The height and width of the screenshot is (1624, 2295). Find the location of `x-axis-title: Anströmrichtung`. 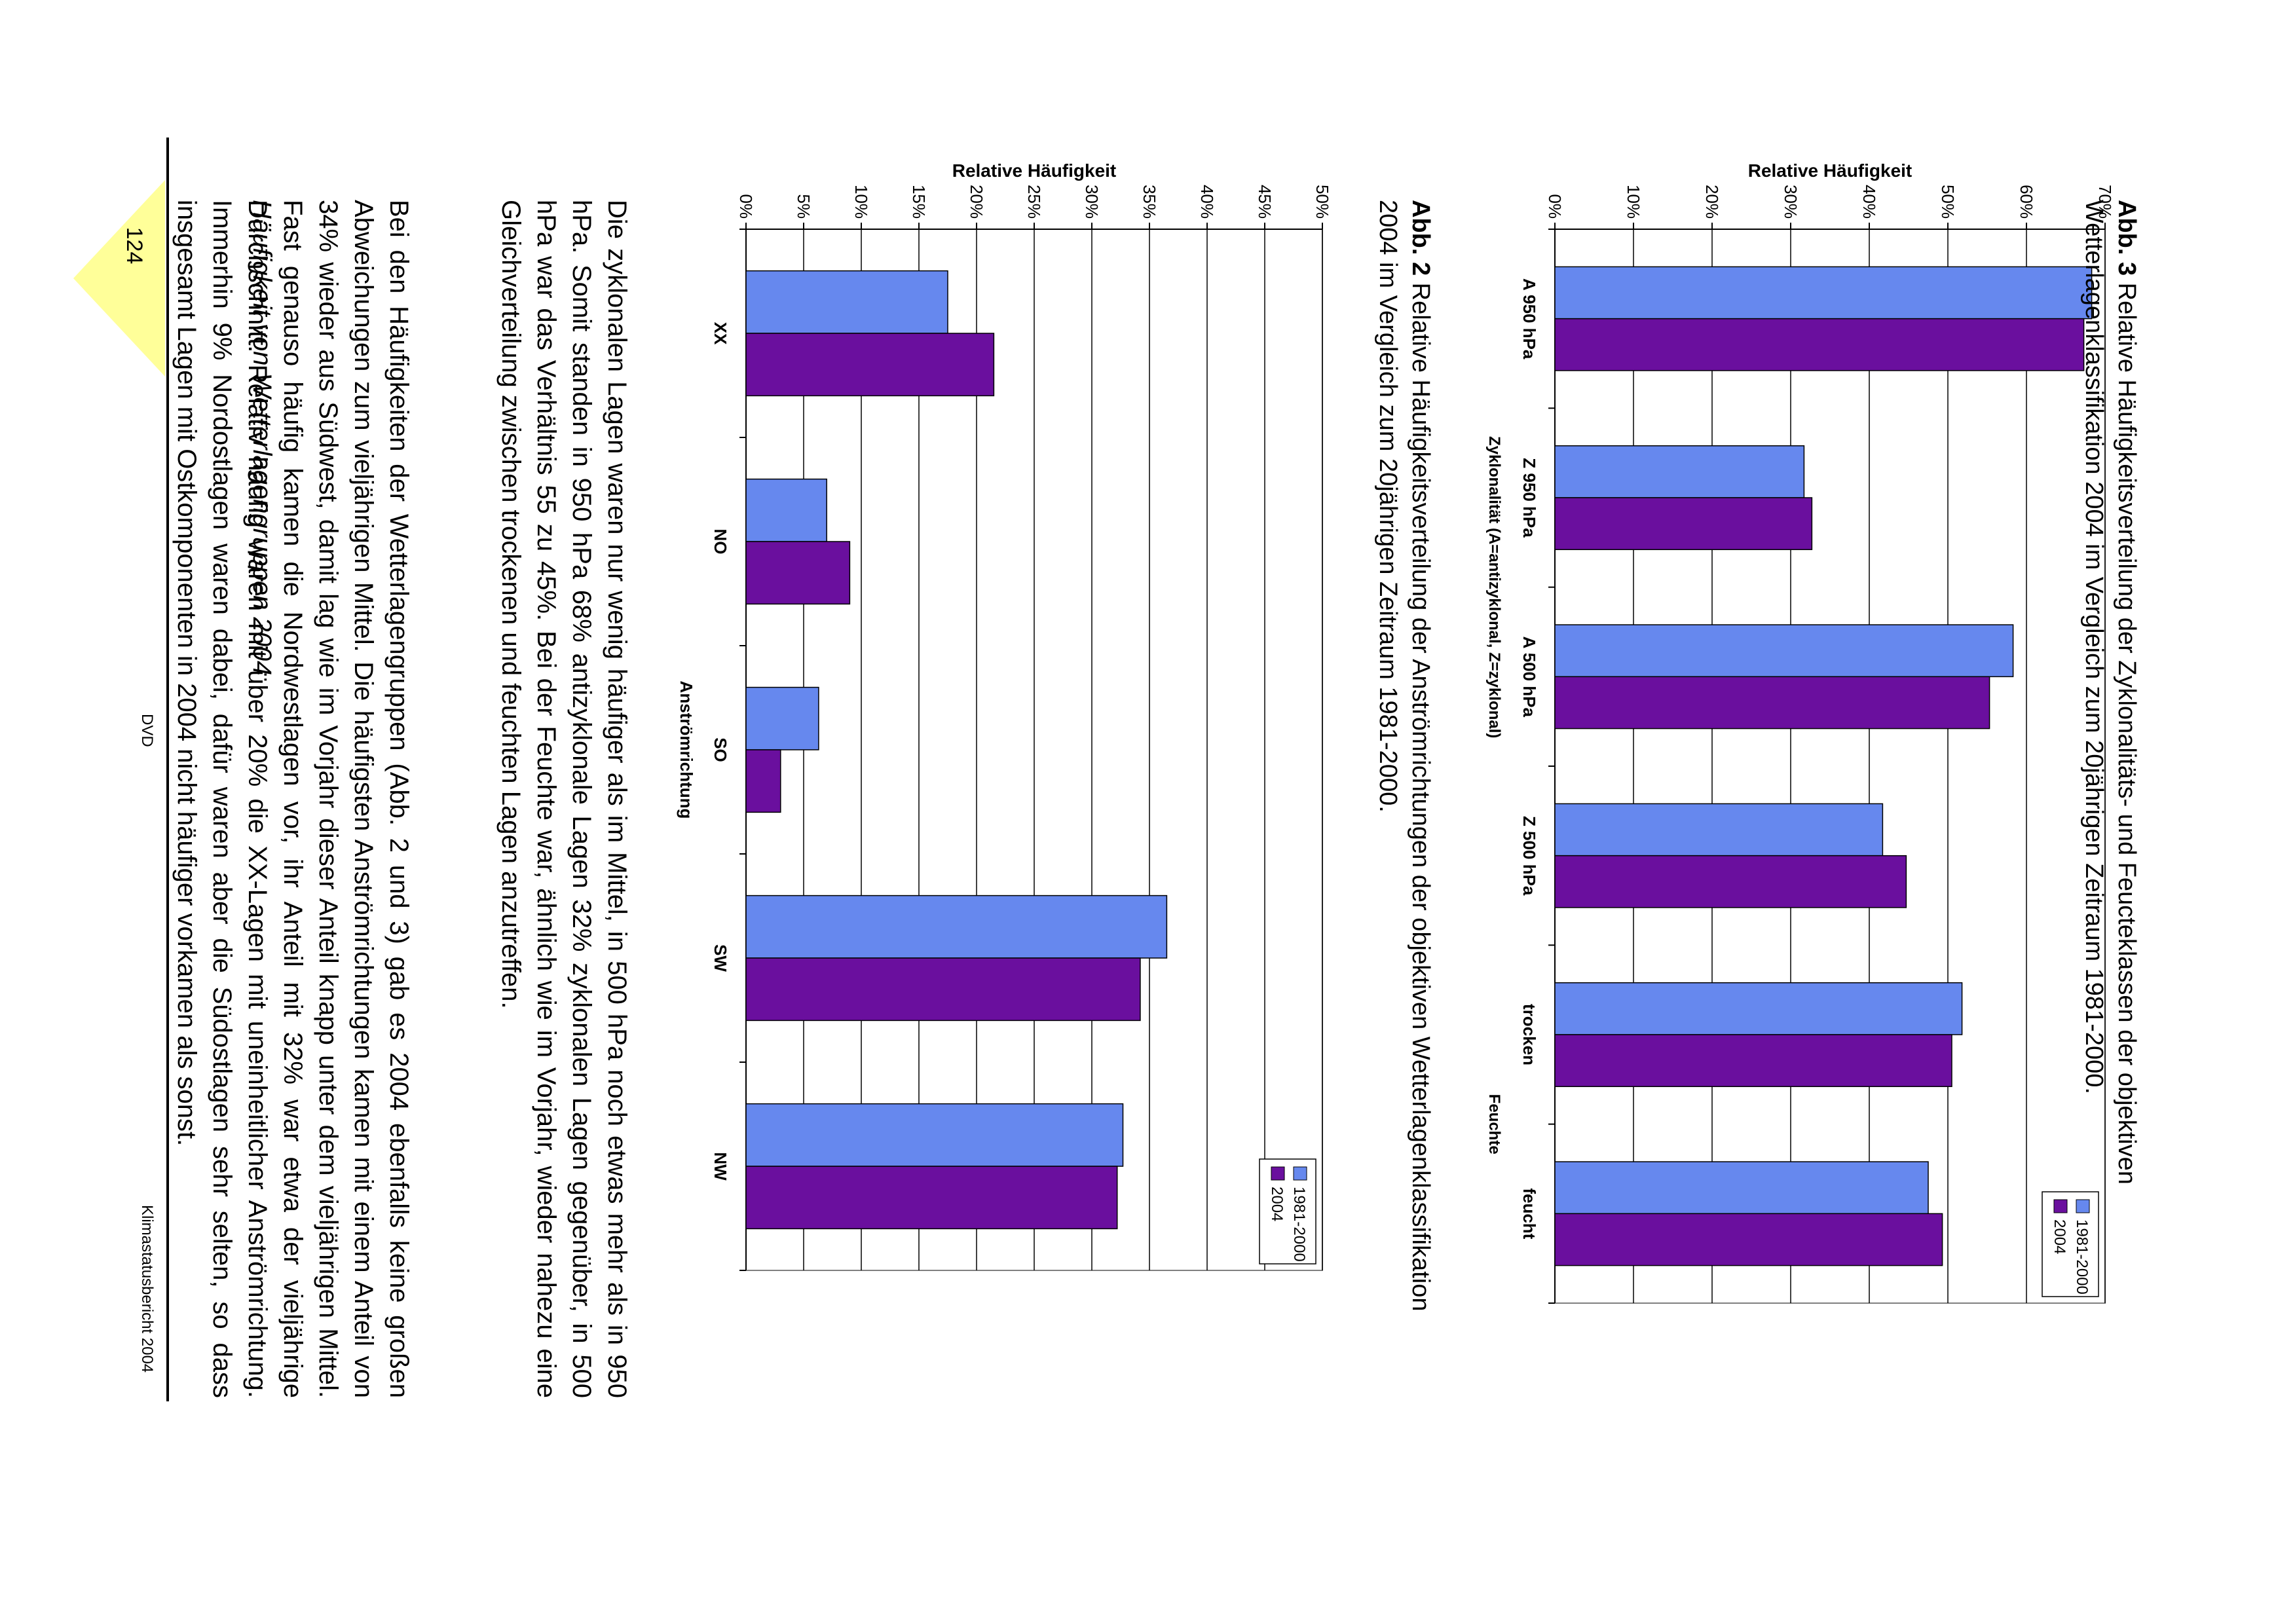

x-axis-title: Anströmrichtung is located at coordinates (686, 750).